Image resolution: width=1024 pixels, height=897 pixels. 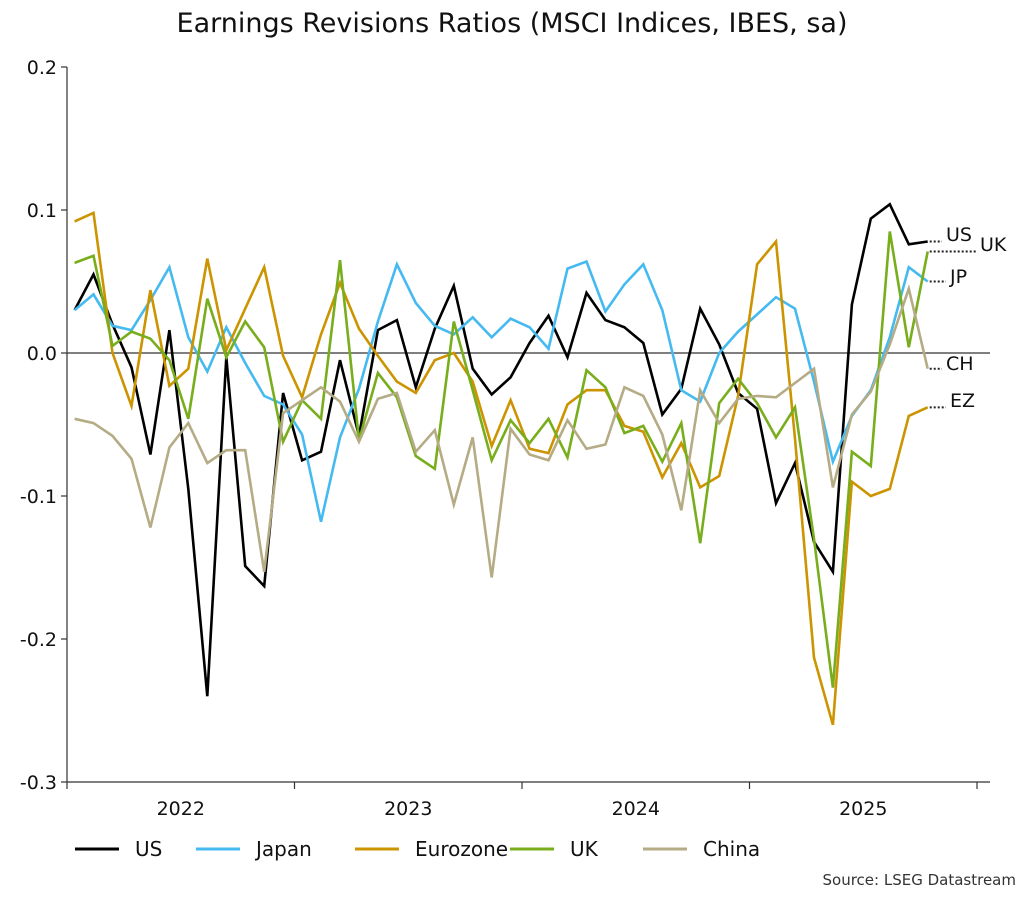 I want to click on end-label-uk: UK, so click(x=993, y=245).